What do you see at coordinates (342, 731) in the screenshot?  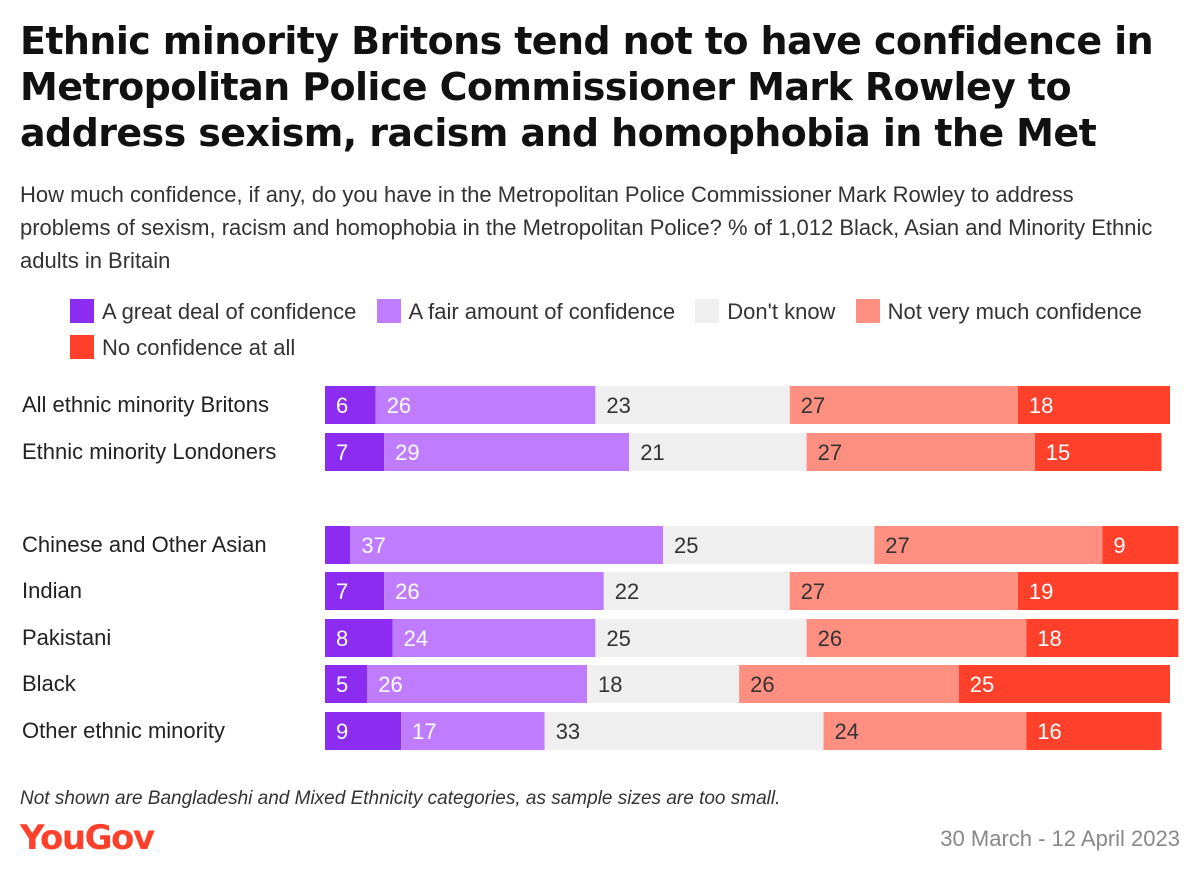 I see `data-label-other-ethnic-minority-great-deal: 9` at bounding box center [342, 731].